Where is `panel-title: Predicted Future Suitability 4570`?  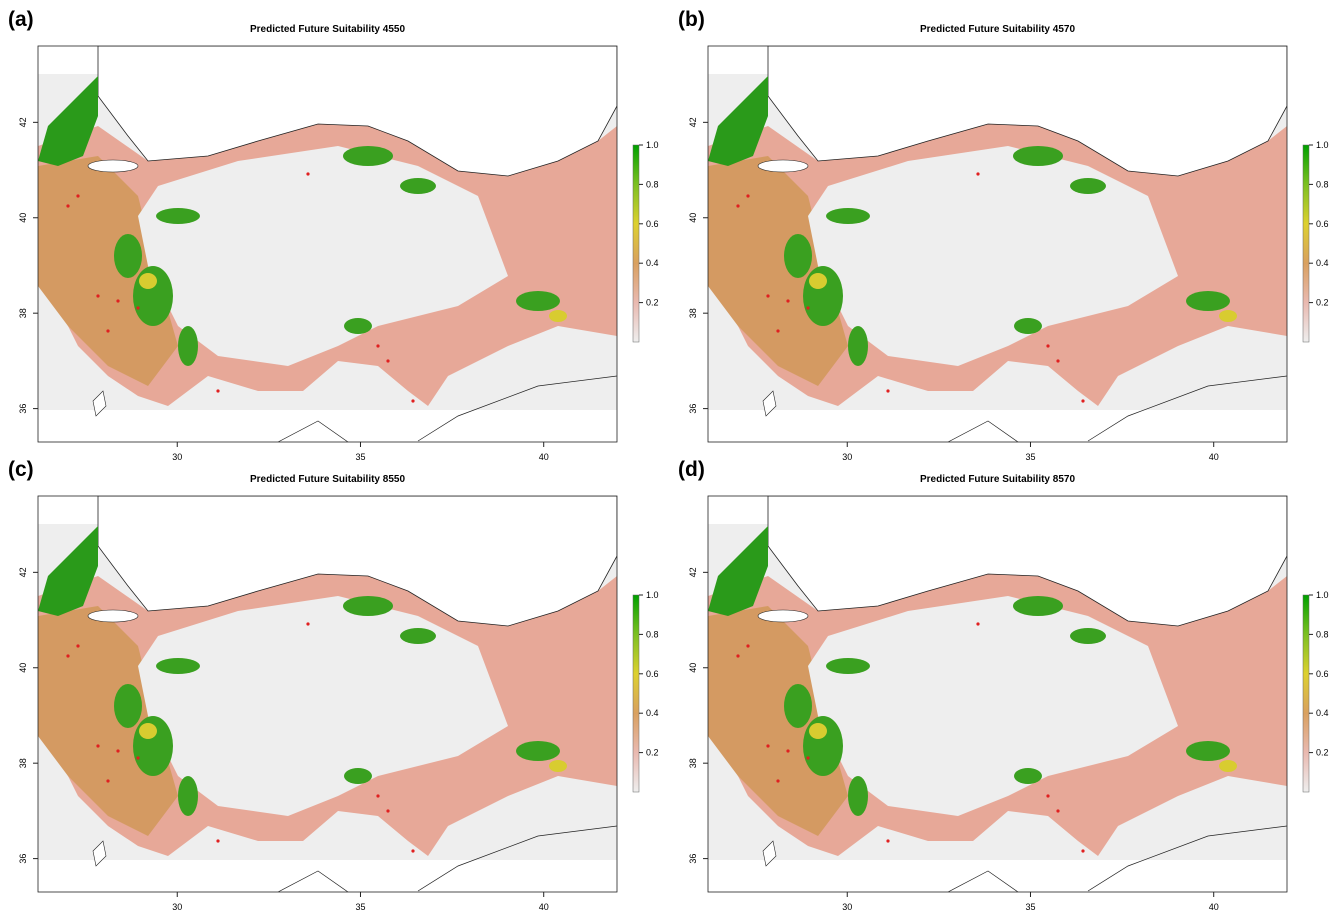 panel-title: Predicted Future Suitability 4570 is located at coordinates (997, 29).